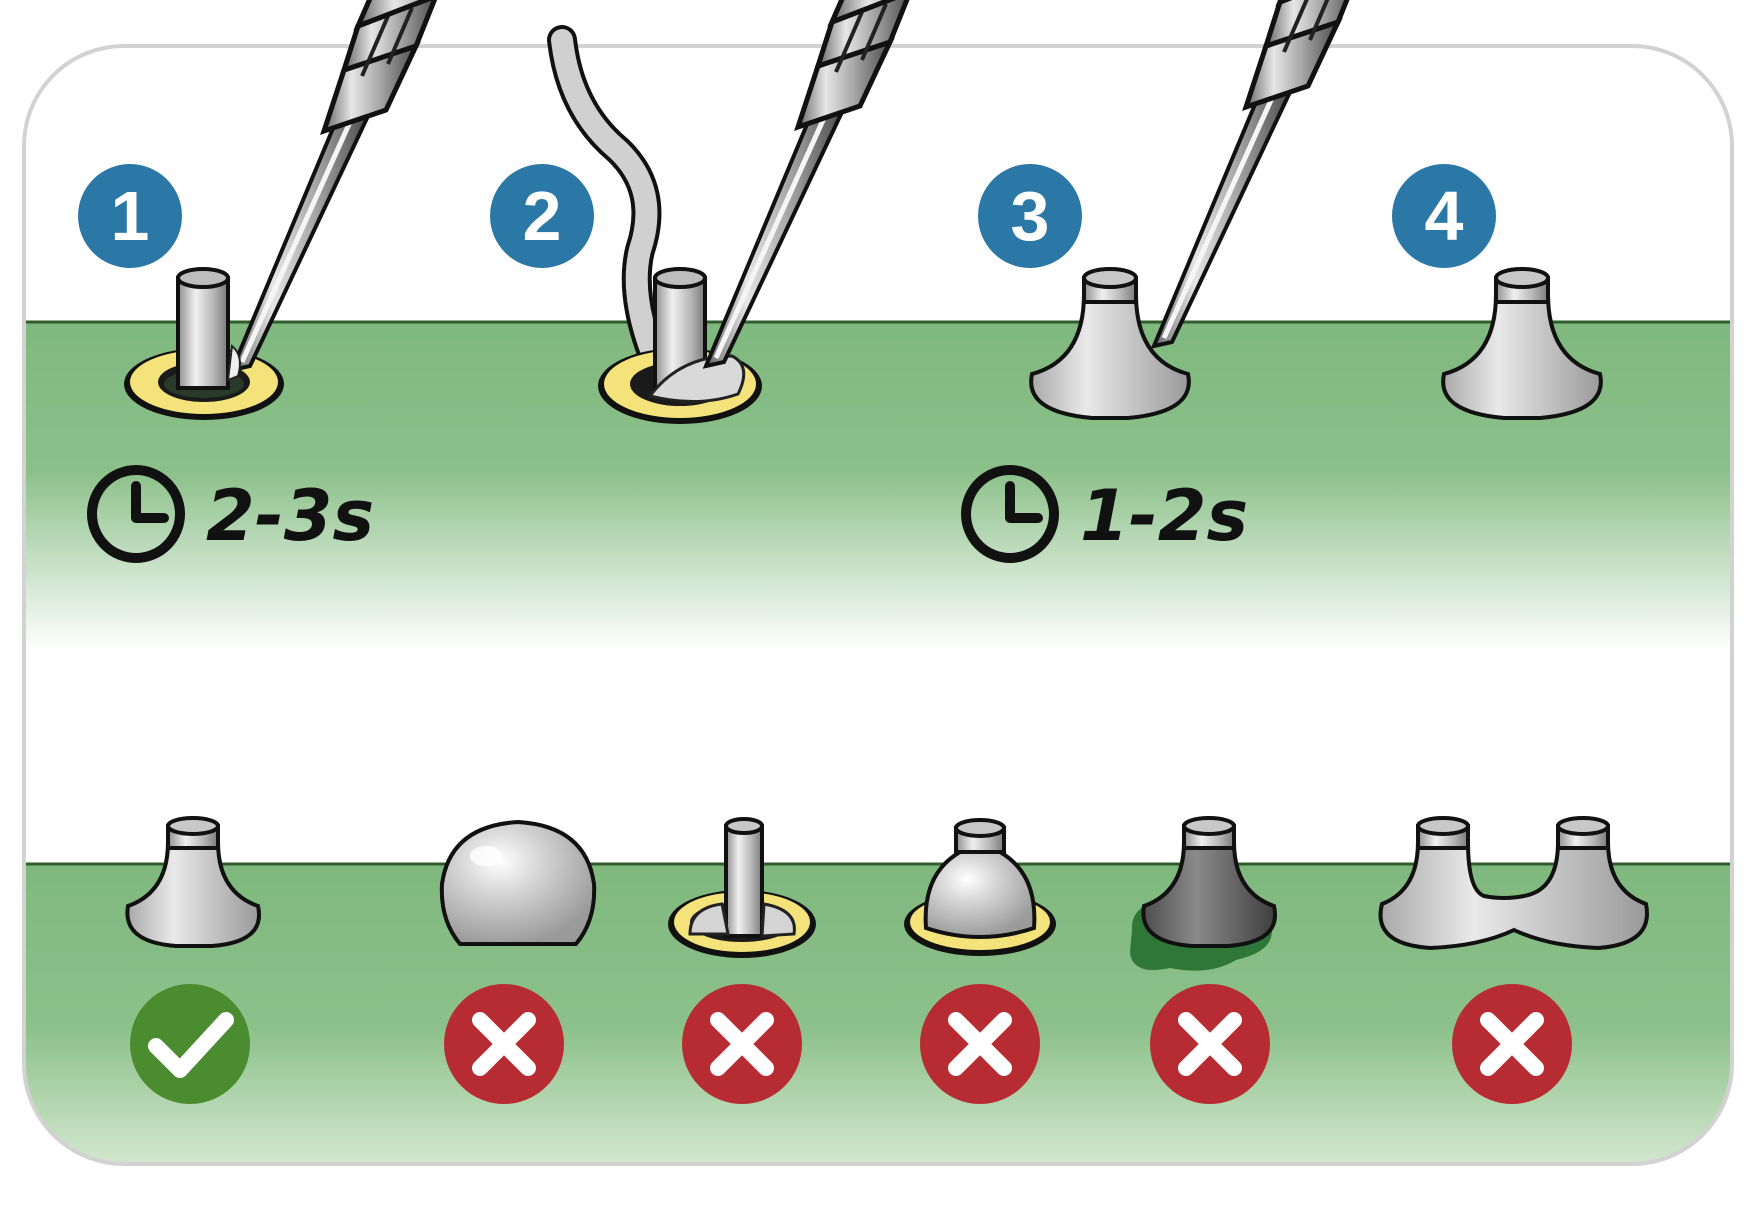 The height and width of the screenshot is (1218, 1754). I want to click on pad-not-wetted, so click(980, 887).